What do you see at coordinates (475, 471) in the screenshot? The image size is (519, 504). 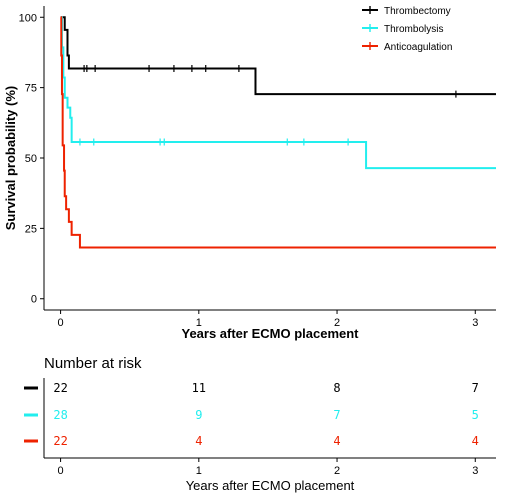 I see `risk-x-tick-label: 3` at bounding box center [475, 471].